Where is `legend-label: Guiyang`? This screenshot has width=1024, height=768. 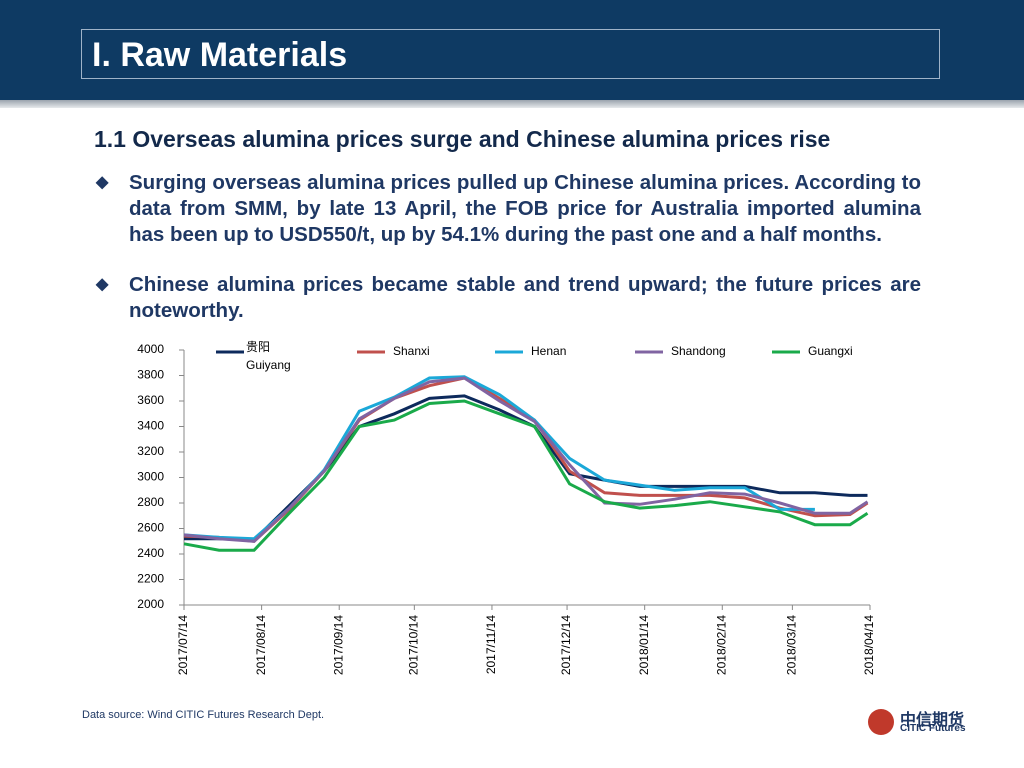 legend-label: Guiyang is located at coordinates (268, 365).